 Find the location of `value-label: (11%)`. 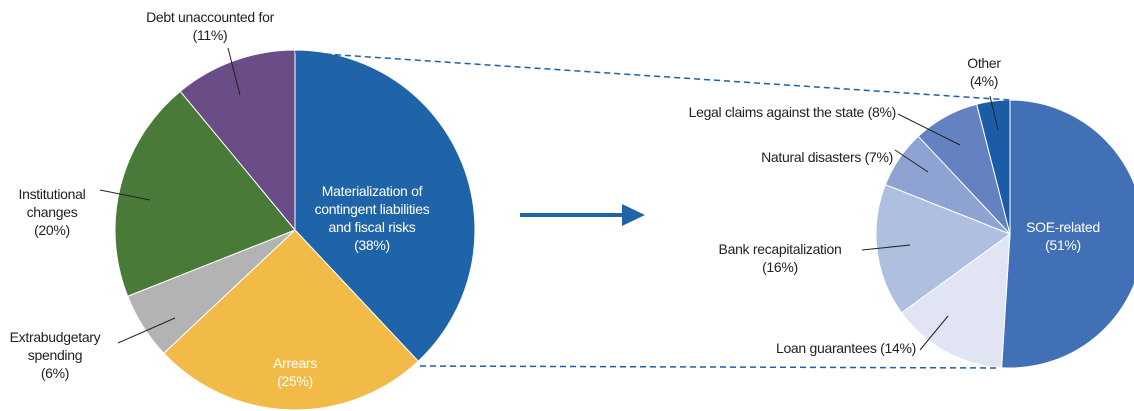

value-label: (11%) is located at coordinates (210, 35).